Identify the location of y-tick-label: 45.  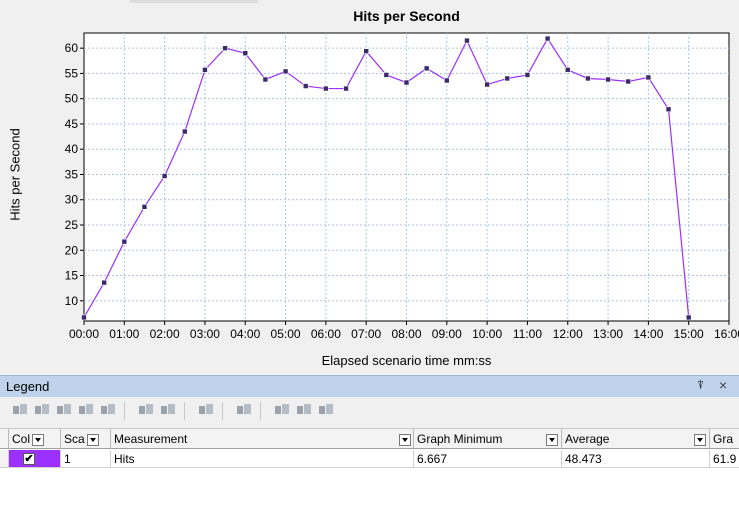
(72, 124).